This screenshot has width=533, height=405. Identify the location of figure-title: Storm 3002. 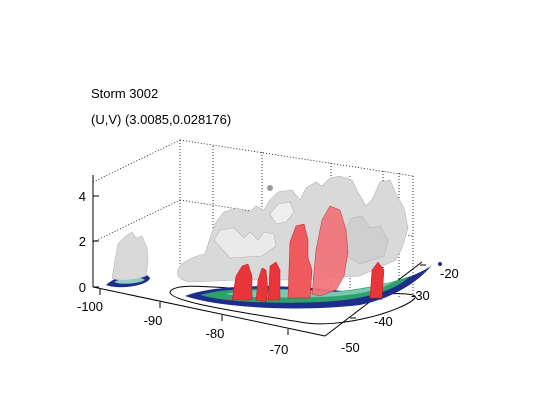
(125, 93).